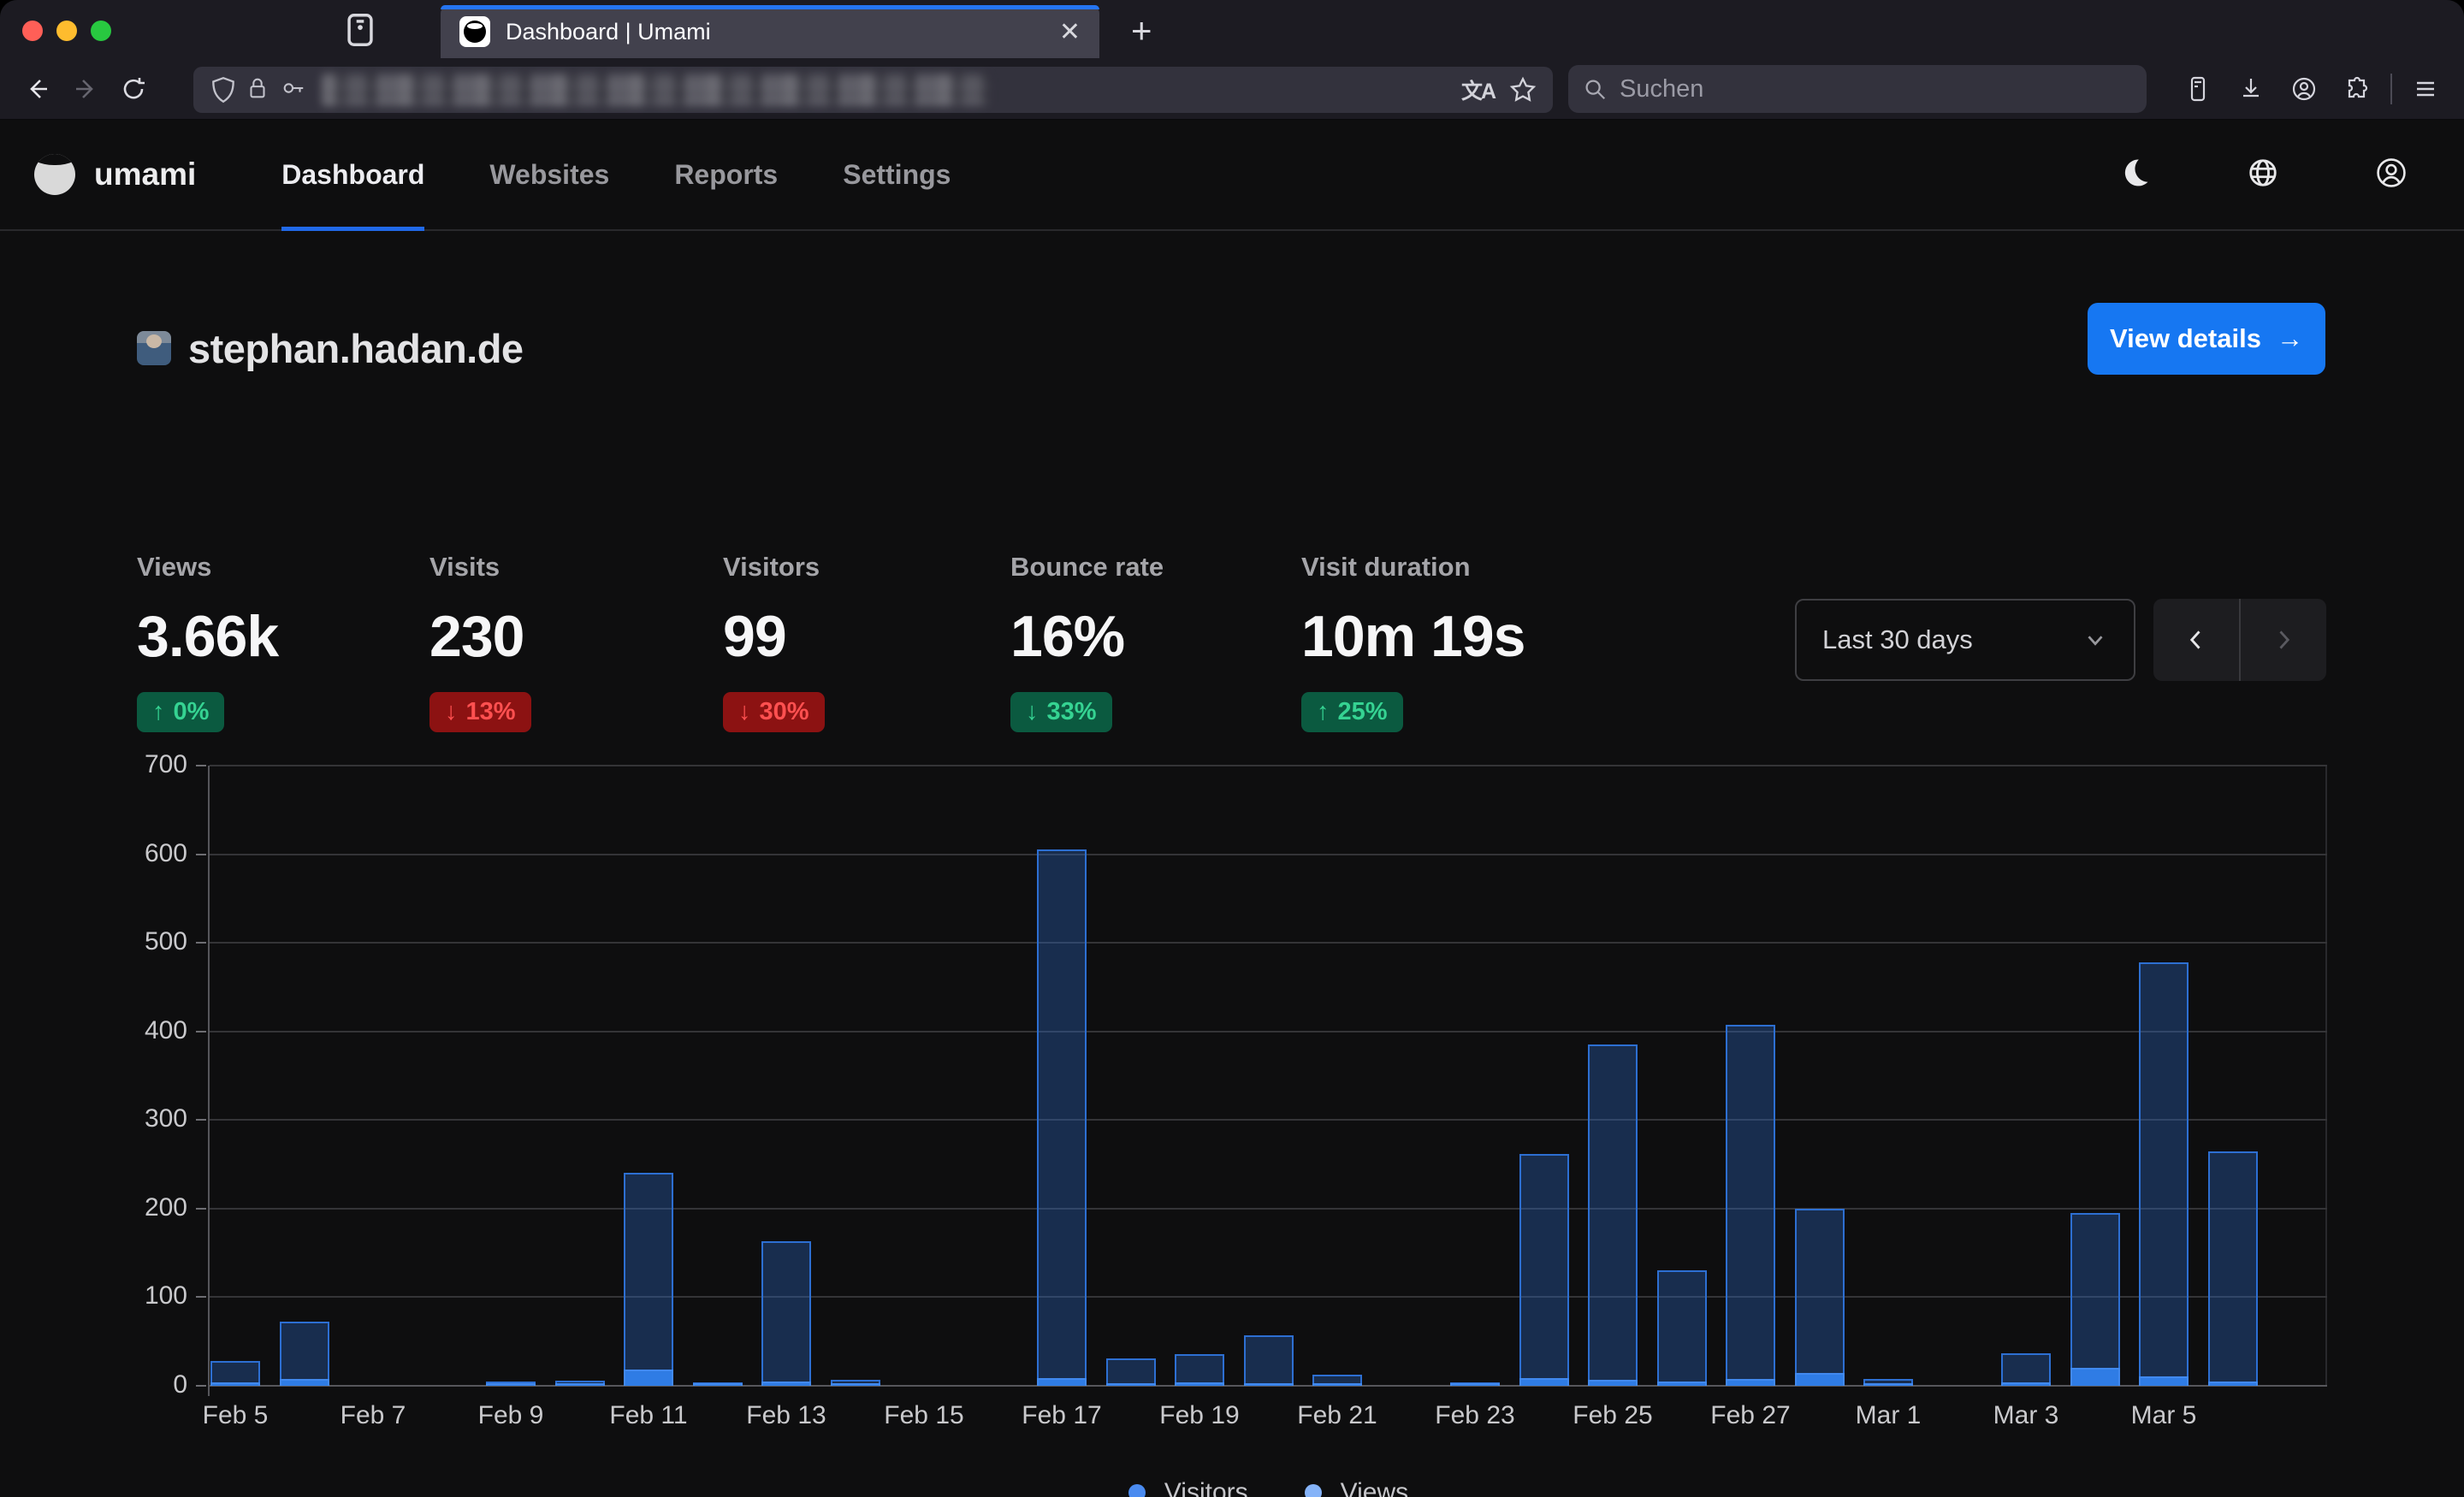  I want to click on visitors-bar-feb6, so click(304, 1382).